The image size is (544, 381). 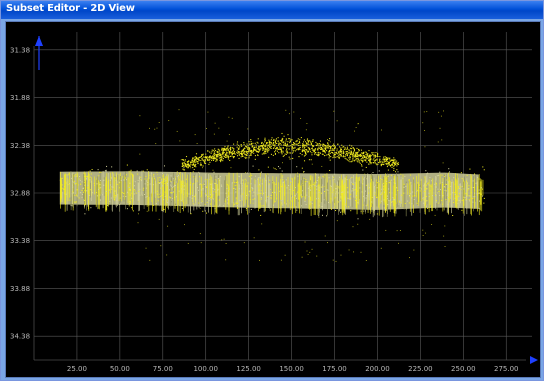 I want to click on title-bar: Subset Editor - 2D View, so click(x=272, y=10).